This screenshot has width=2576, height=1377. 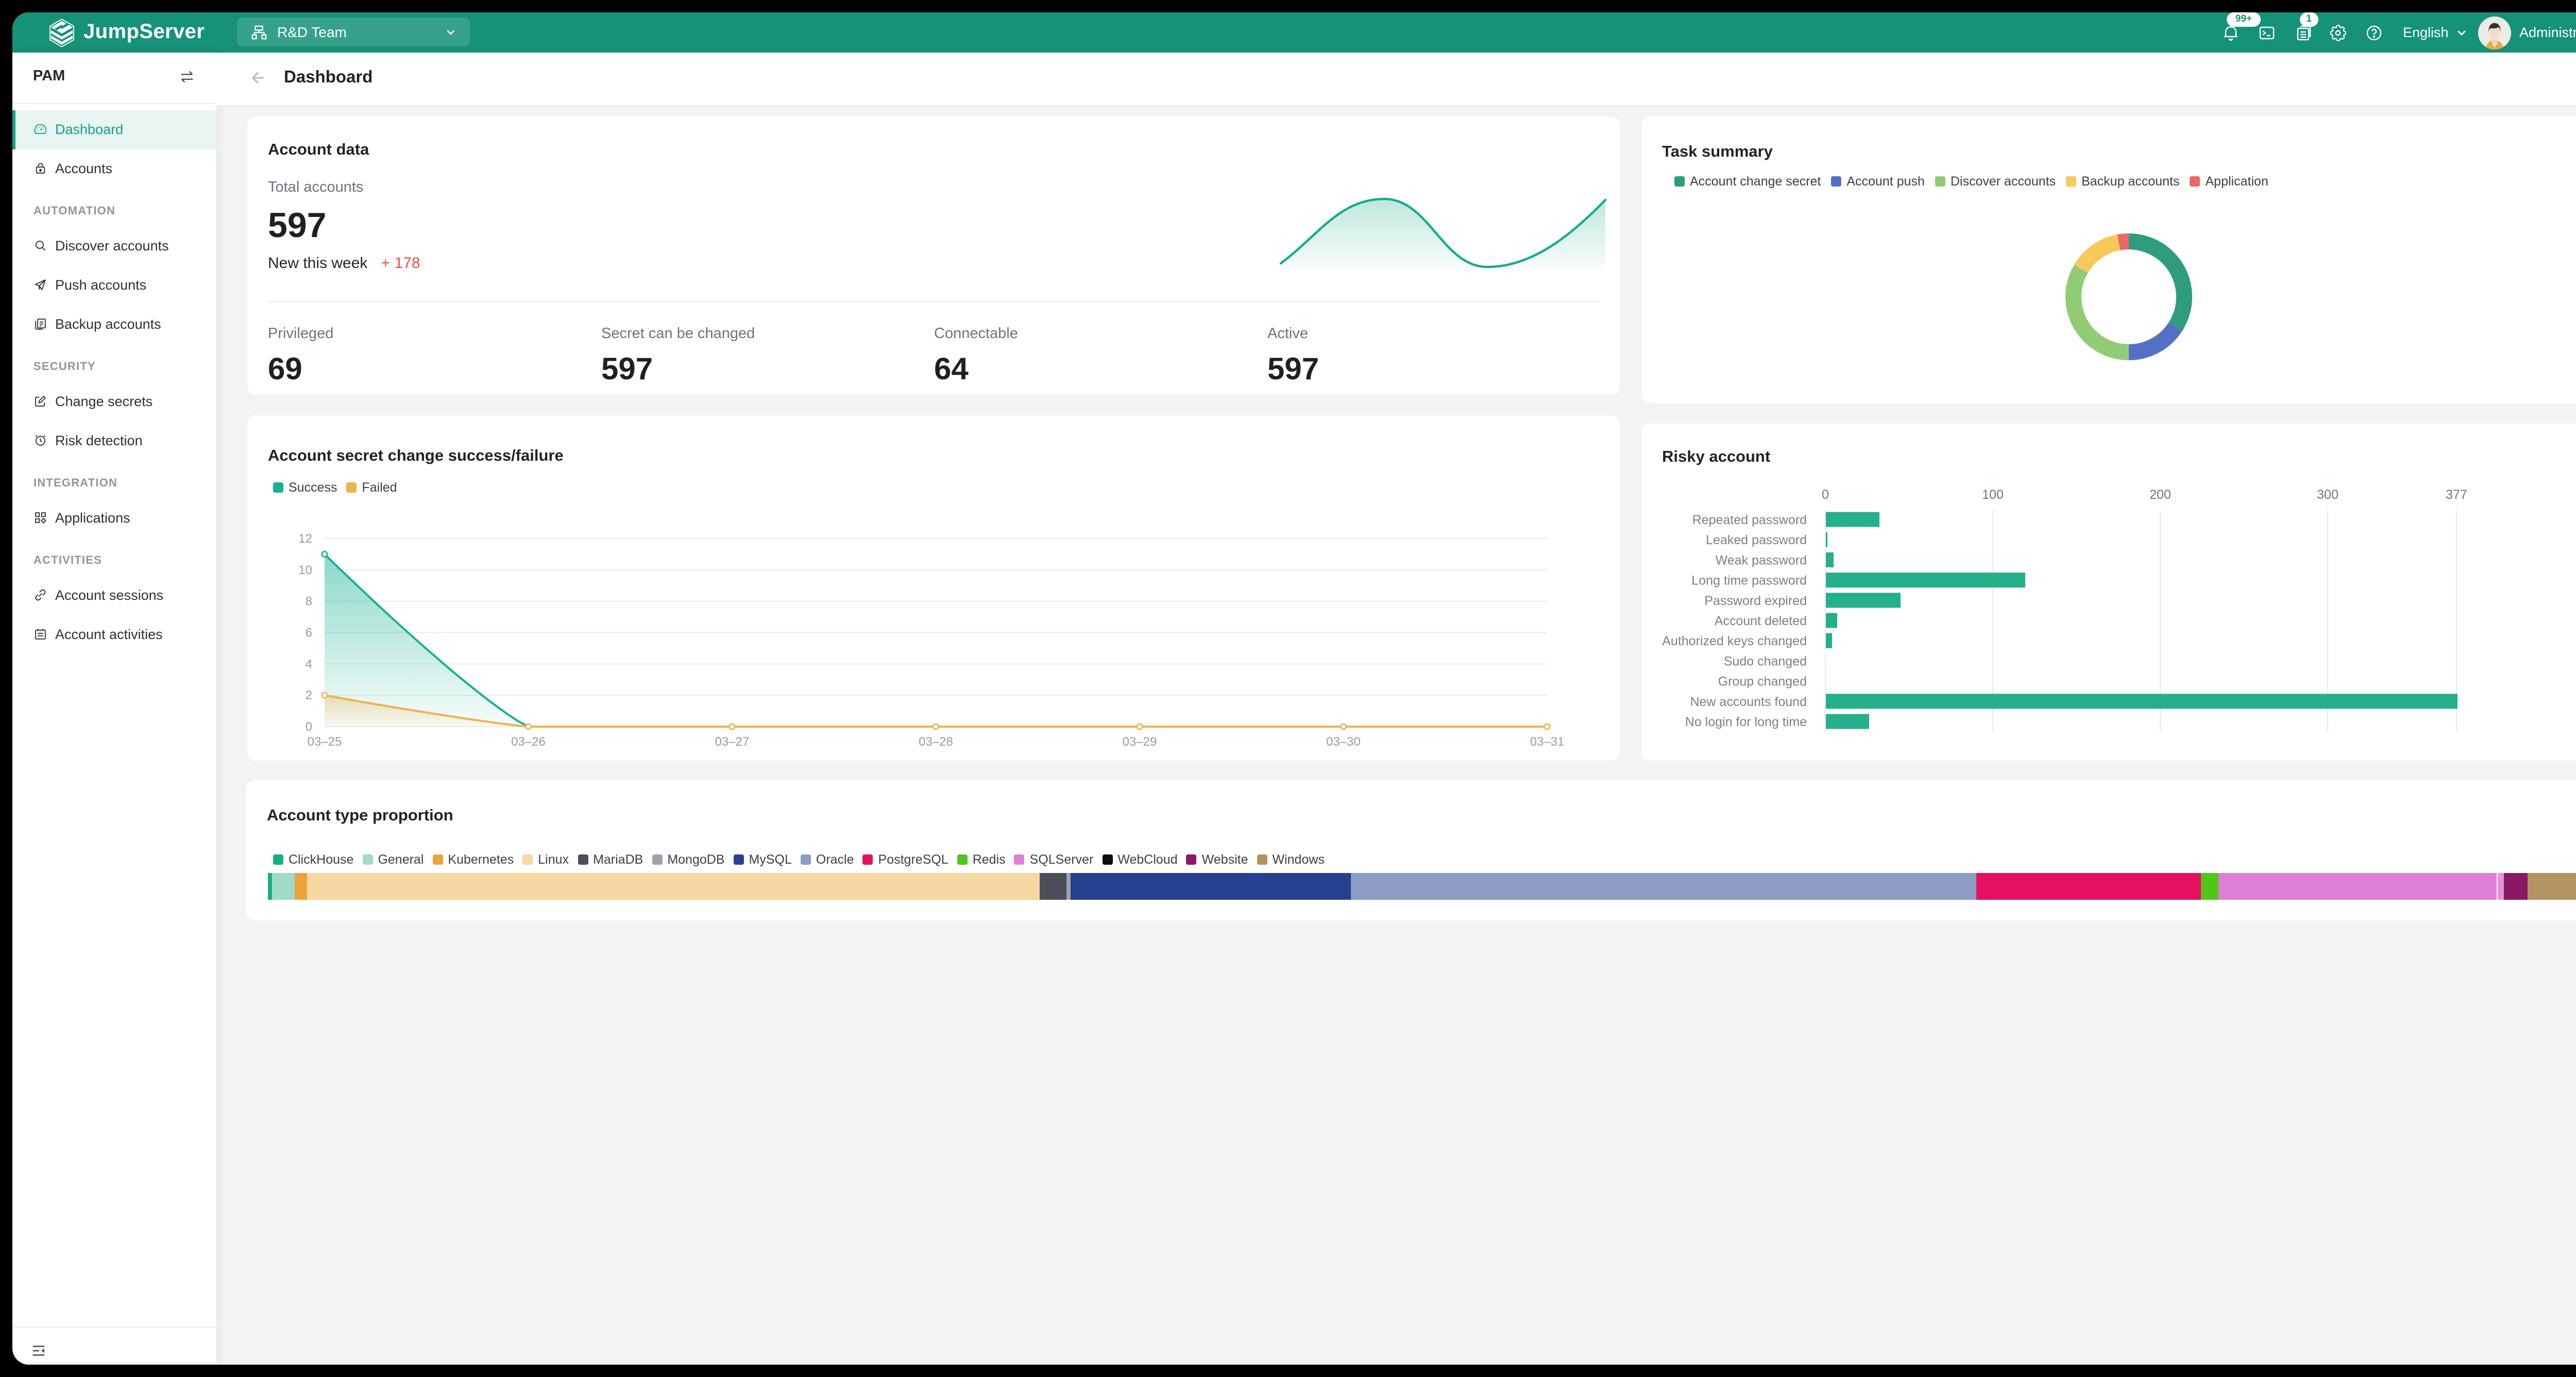 I want to click on svg-text: 4, so click(x=309, y=664).